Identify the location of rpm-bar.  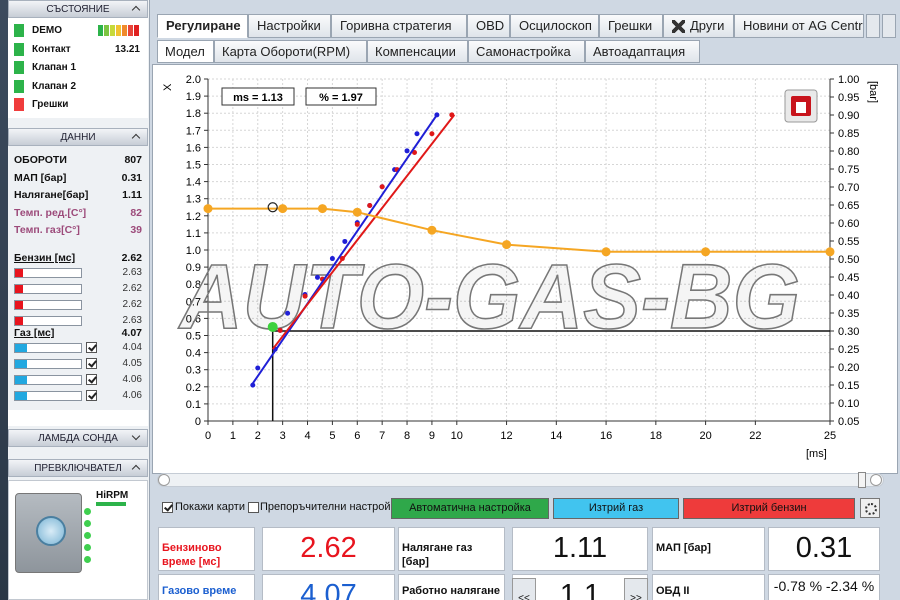
(111, 504).